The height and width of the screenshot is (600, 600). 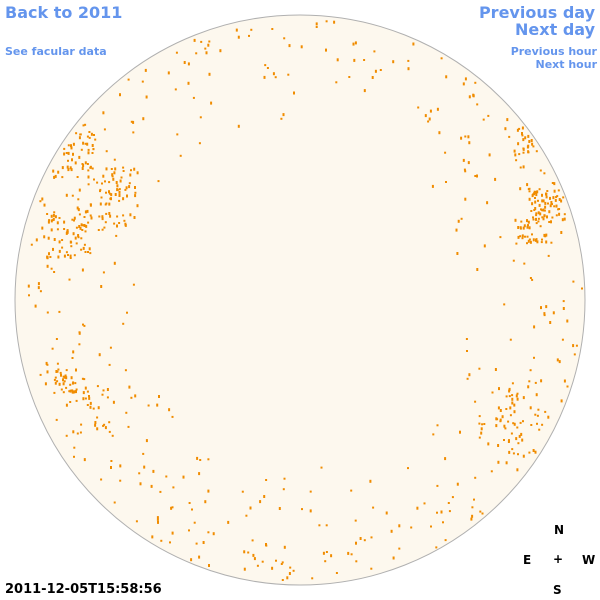 I want to click on next-hour-link: Next hour, so click(x=566, y=64).